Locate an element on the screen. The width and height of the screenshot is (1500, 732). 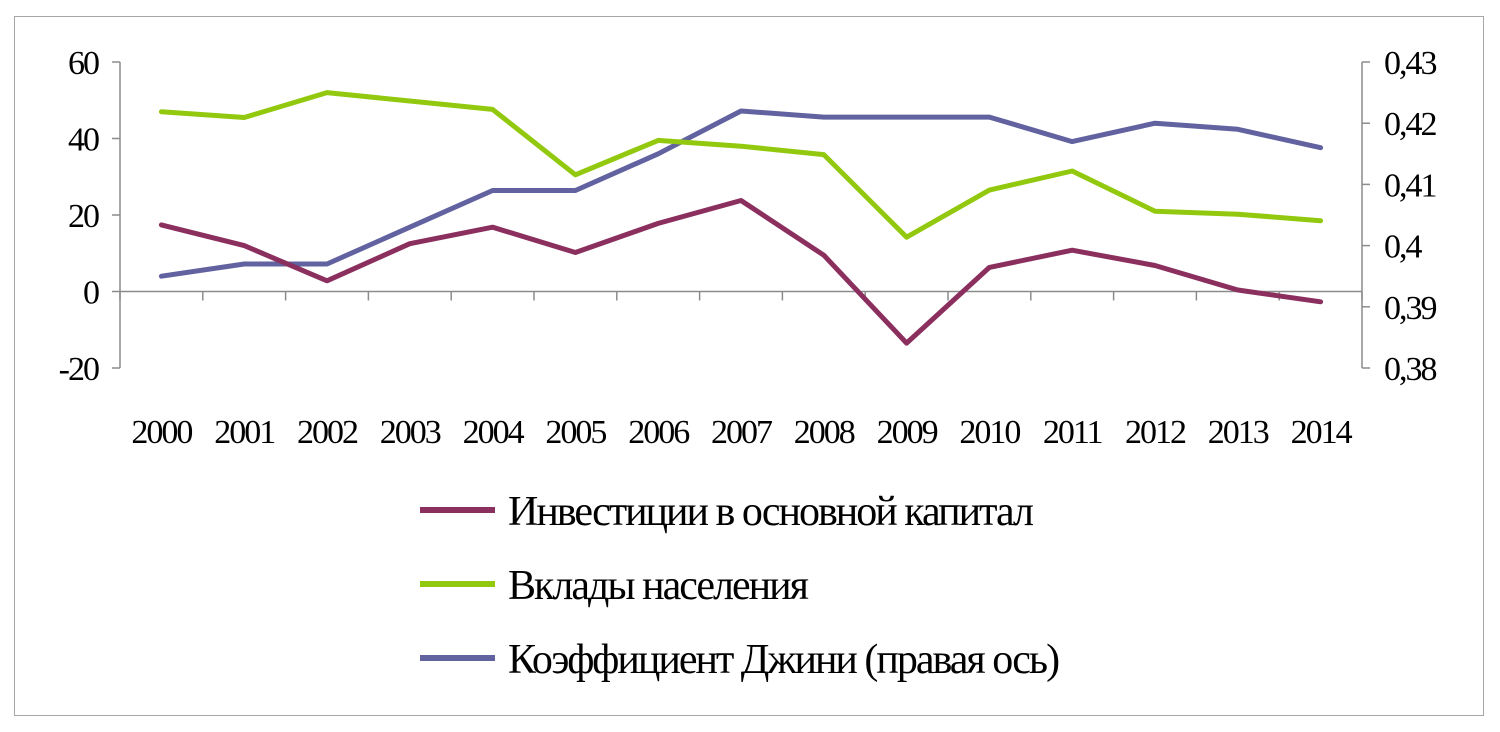
right-axis-tick-label: 0,43 is located at coordinates (1410, 63).